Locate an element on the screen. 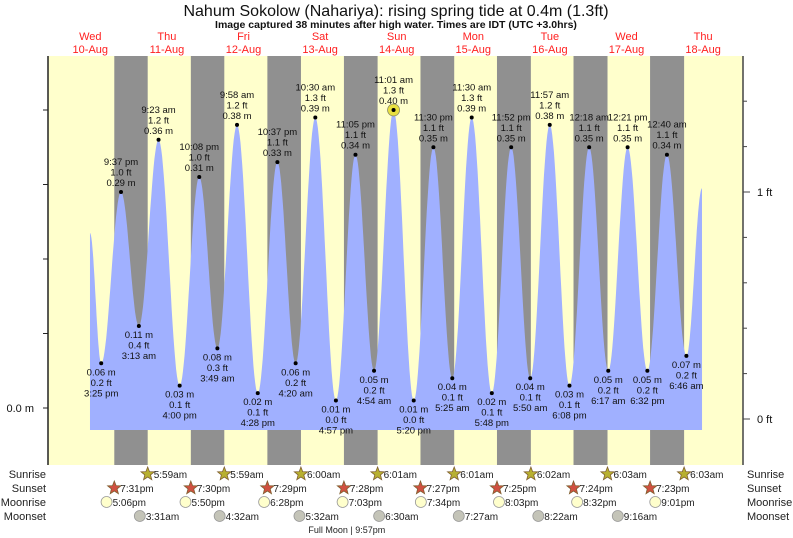  sunset-time: 7:29pm is located at coordinates (289, 489).